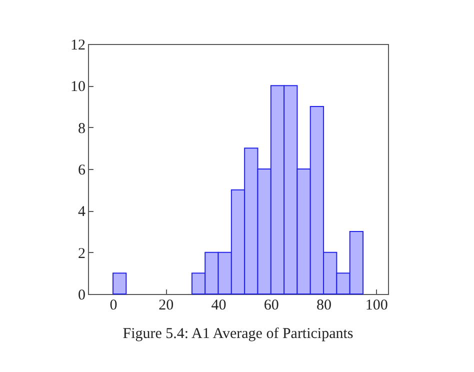  I want to click on x-tick-label: 60, so click(271, 306).